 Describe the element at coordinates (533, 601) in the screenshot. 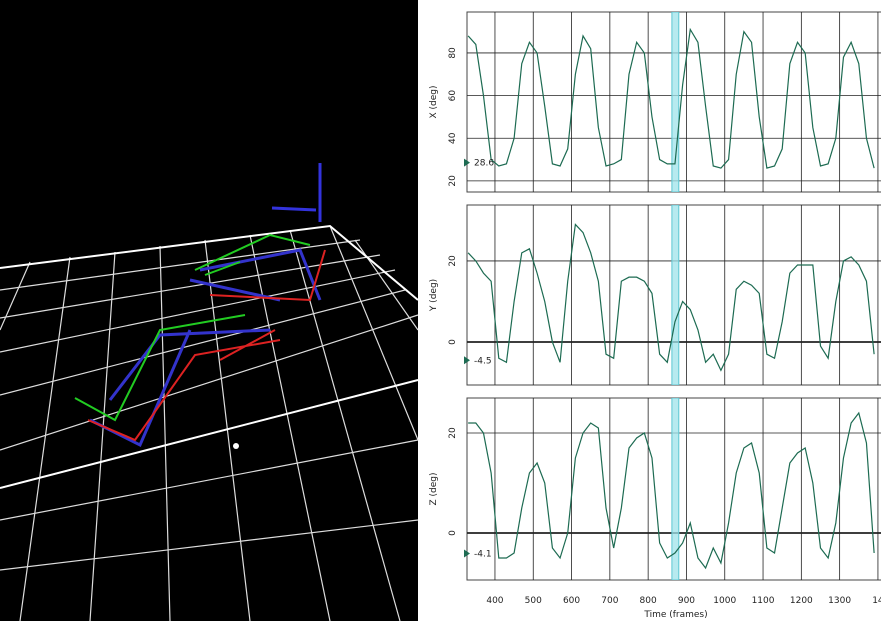

I see `x-tick-label: 500` at that location.